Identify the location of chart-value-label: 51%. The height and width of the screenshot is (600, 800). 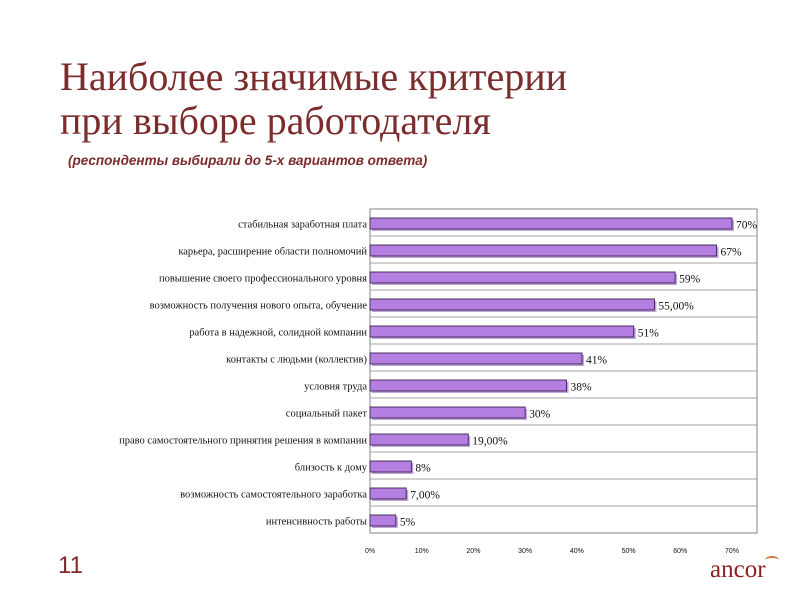
(649, 334).